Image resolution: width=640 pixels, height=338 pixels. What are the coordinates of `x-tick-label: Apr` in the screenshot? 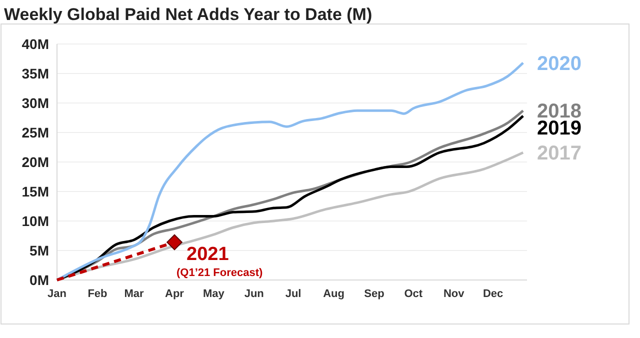 It's located at (175, 294).